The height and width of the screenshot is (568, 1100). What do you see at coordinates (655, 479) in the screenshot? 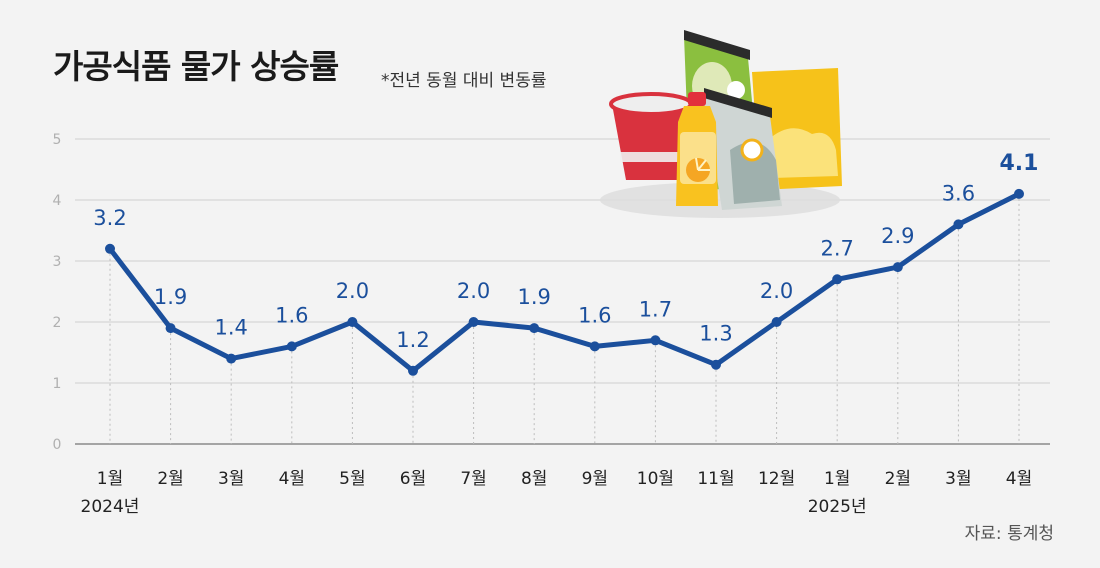
I see `x-tick-label: 10월` at bounding box center [655, 479].